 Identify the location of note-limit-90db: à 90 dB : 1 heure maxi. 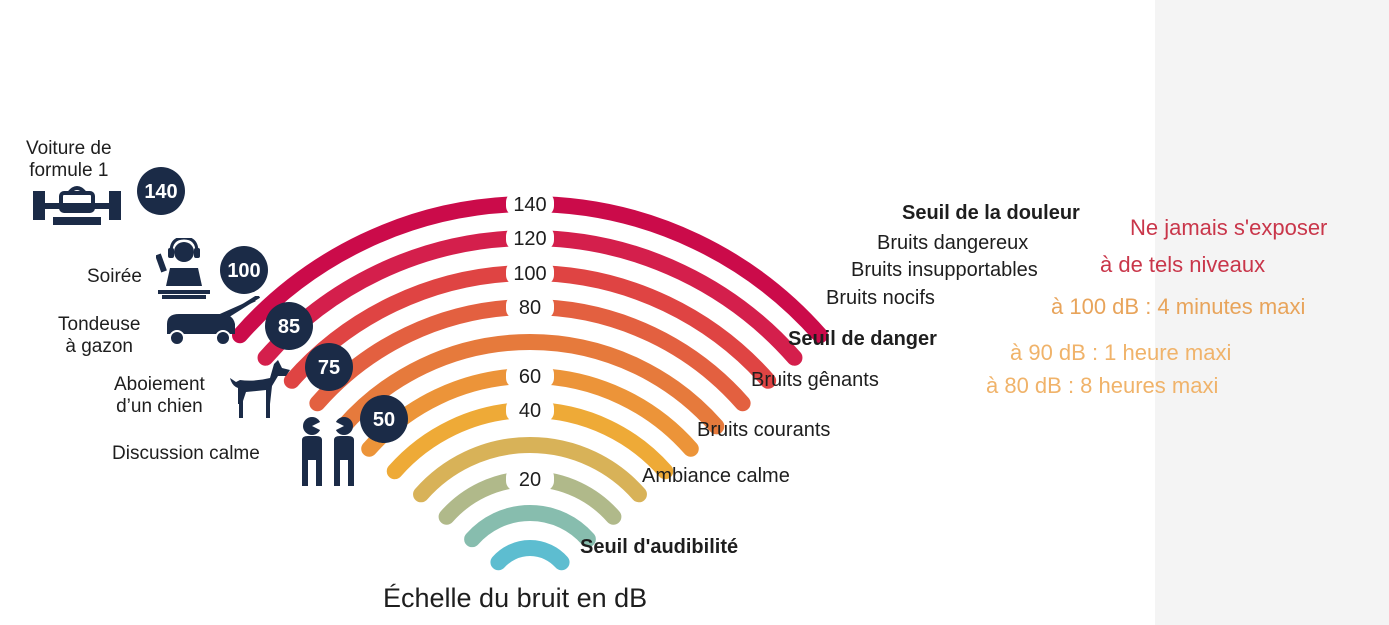
(1121, 352).